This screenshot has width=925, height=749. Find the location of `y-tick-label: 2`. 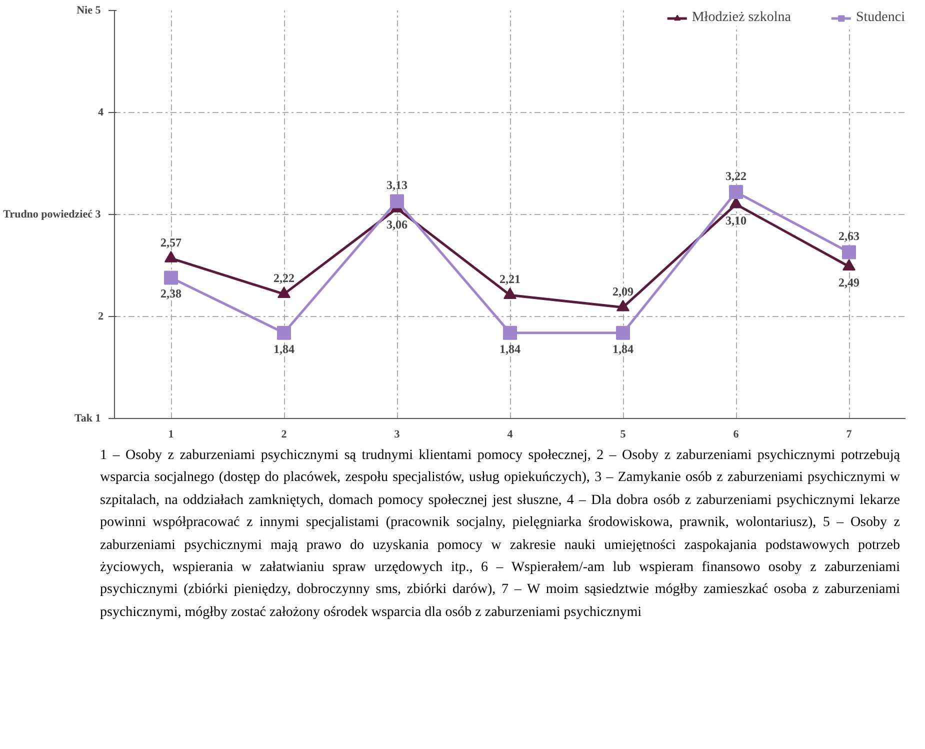

y-tick-label: 2 is located at coordinates (101, 316).